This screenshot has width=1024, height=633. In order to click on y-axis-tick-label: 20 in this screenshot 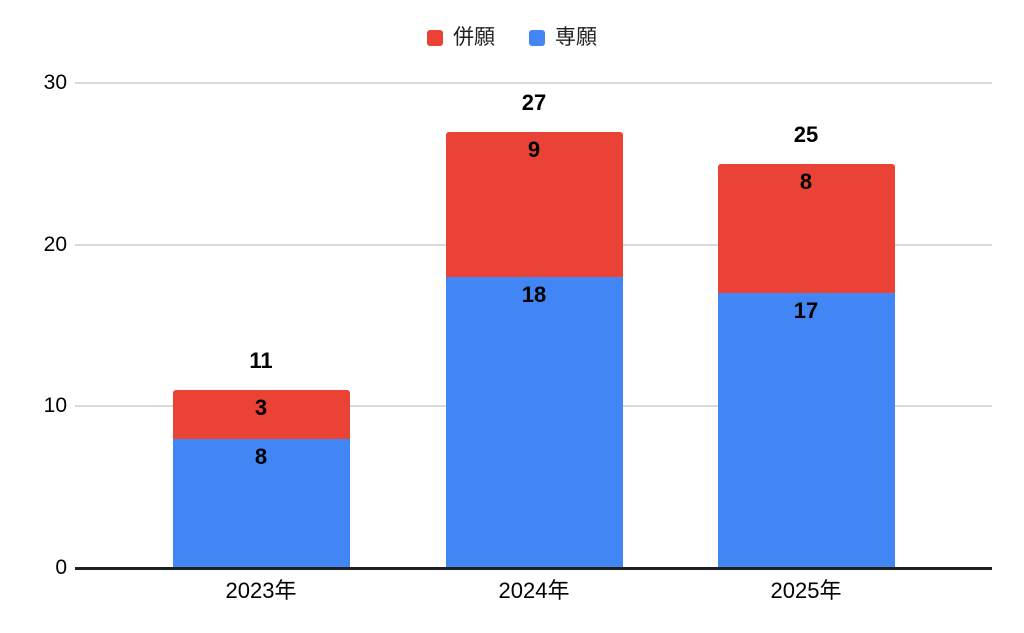, I will do `click(55, 244)`.